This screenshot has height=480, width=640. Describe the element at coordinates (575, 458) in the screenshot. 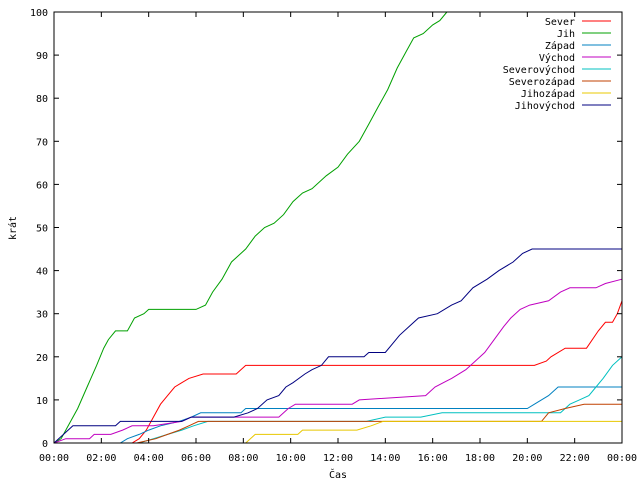

I see `x-tick-label: 22:00` at that location.